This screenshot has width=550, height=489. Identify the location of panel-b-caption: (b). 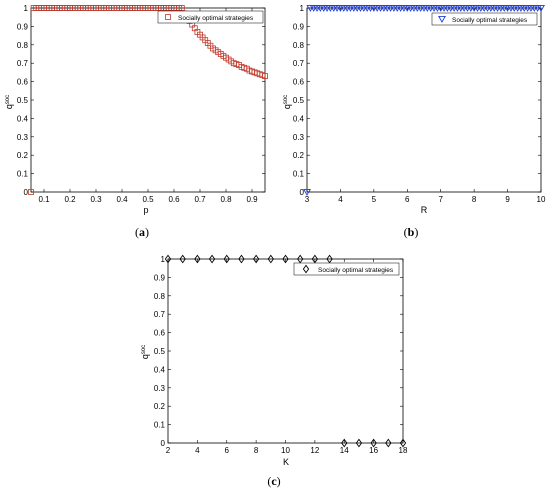
(411, 232).